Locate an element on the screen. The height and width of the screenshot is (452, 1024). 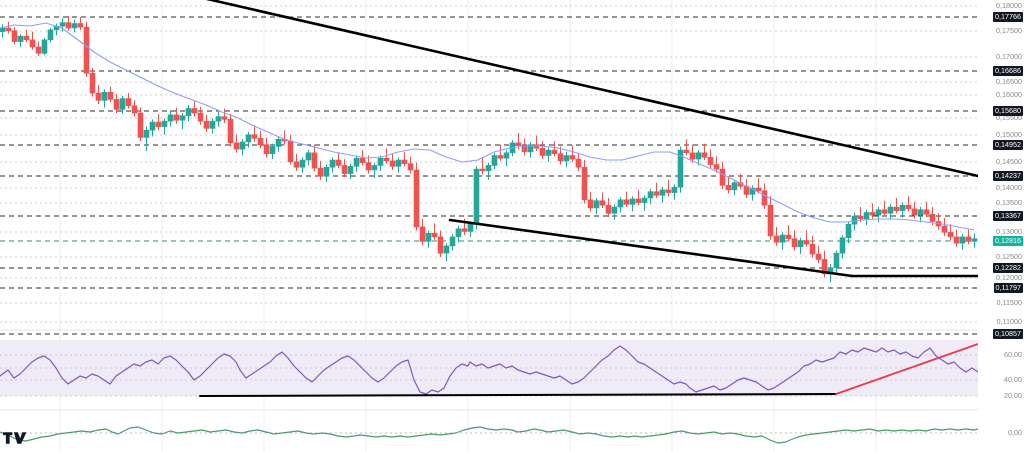
rsi-support-trendline is located at coordinates (518, 395).